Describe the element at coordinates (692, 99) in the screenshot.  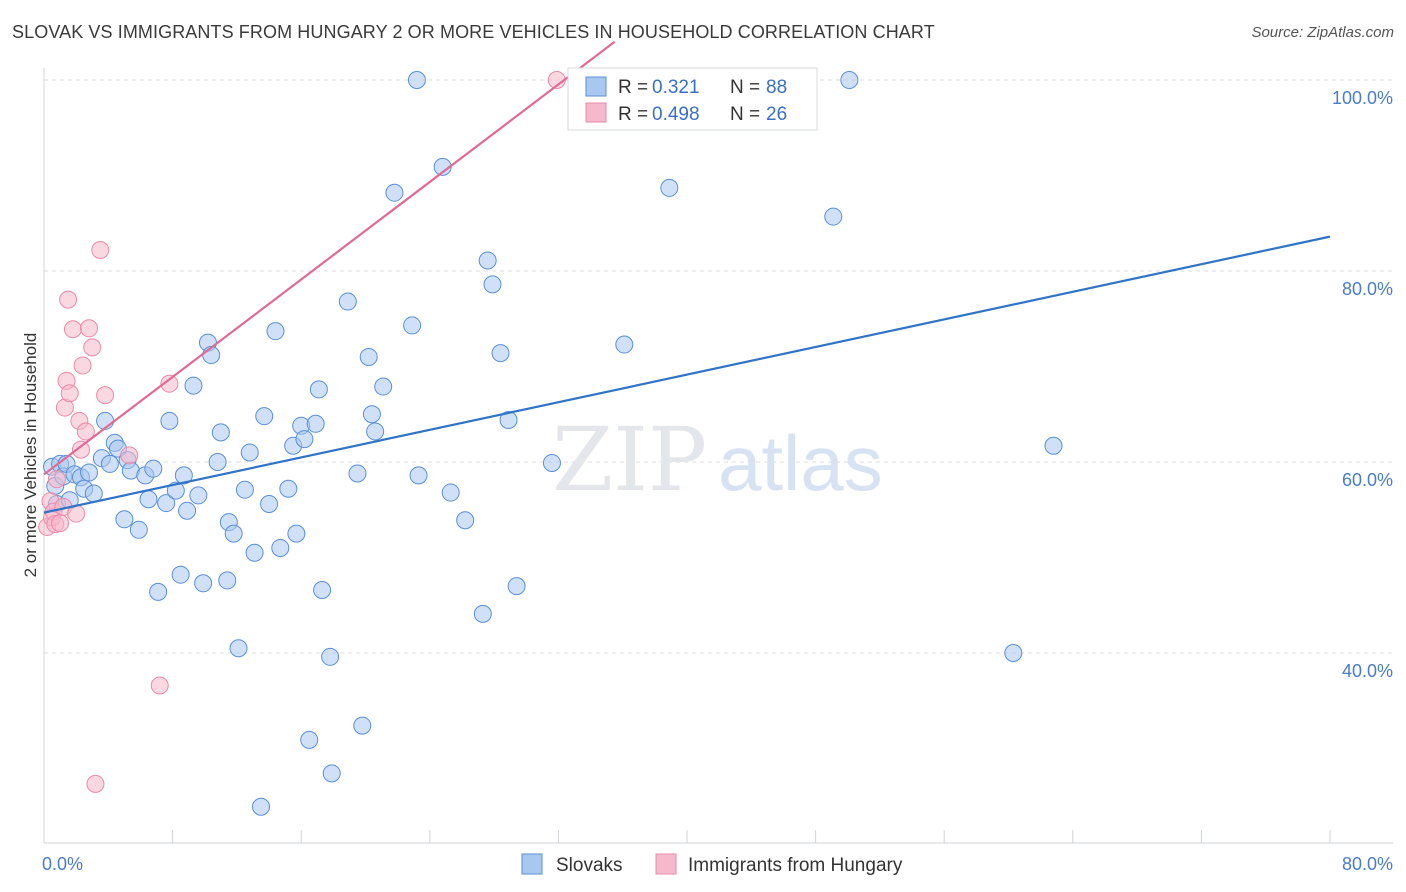
I see `legend-box: R = 0.321 N = 88 R = 0.498 N = 26` at that location.